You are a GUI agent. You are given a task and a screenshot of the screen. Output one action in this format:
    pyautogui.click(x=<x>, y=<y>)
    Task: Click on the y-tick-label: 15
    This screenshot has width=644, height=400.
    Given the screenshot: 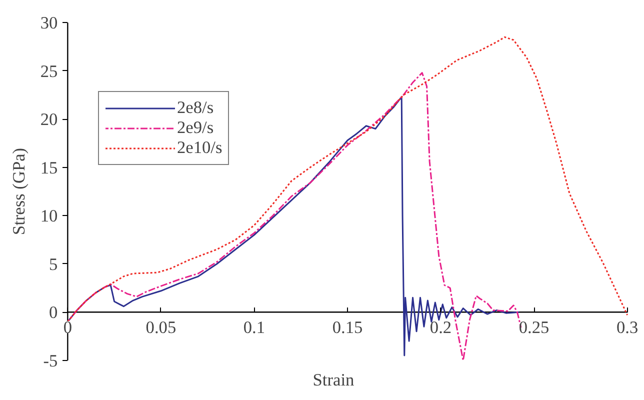 What is the action you would take?
    pyautogui.click(x=49, y=168)
    